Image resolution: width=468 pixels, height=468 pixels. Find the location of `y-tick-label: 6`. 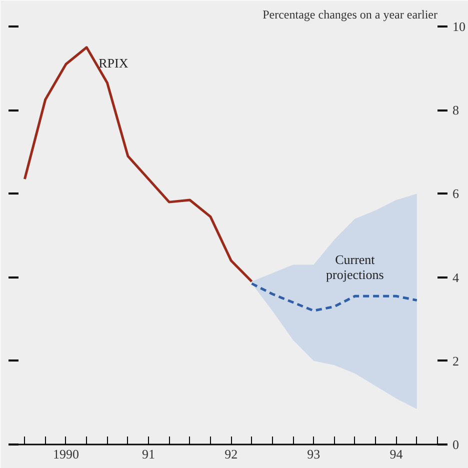

y-tick-label: 6 is located at coordinates (456, 194).